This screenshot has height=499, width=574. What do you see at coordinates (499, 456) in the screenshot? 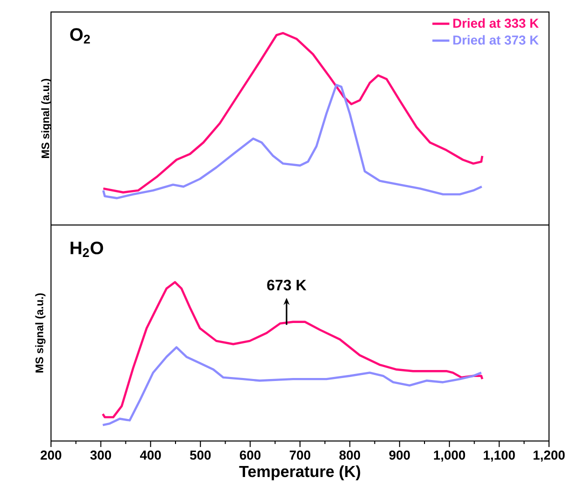
I see `x-tick-label: 1,100` at bounding box center [499, 456].